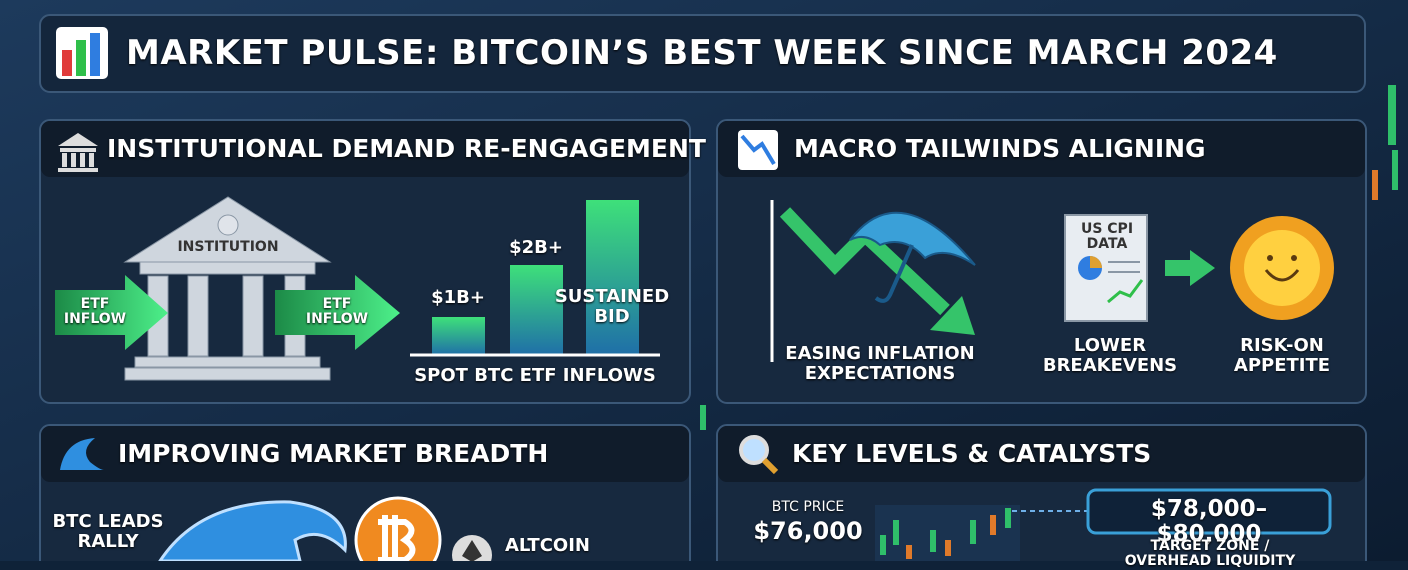 The image size is (1408, 570). What do you see at coordinates (536, 247) in the screenshot?
I see `bar-label: $2B+` at bounding box center [536, 247].